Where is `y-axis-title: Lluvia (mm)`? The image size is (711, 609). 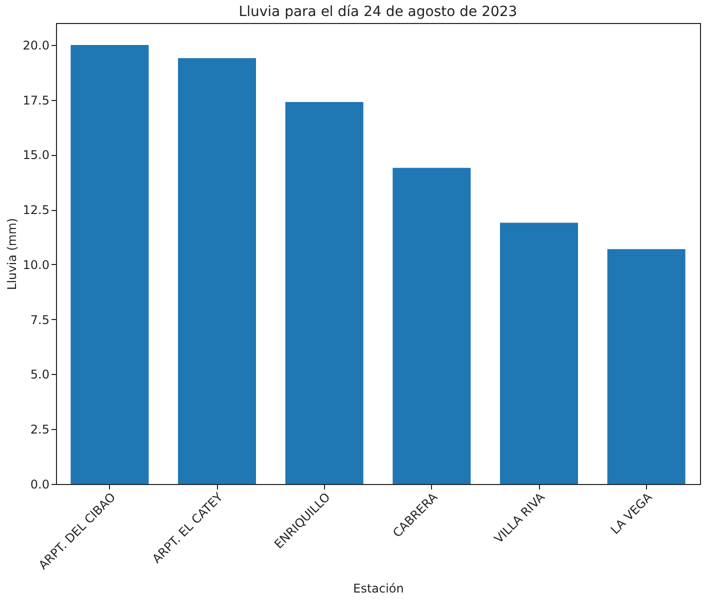
y-axis-title: Lluvia (mm) is located at coordinates (11, 254).